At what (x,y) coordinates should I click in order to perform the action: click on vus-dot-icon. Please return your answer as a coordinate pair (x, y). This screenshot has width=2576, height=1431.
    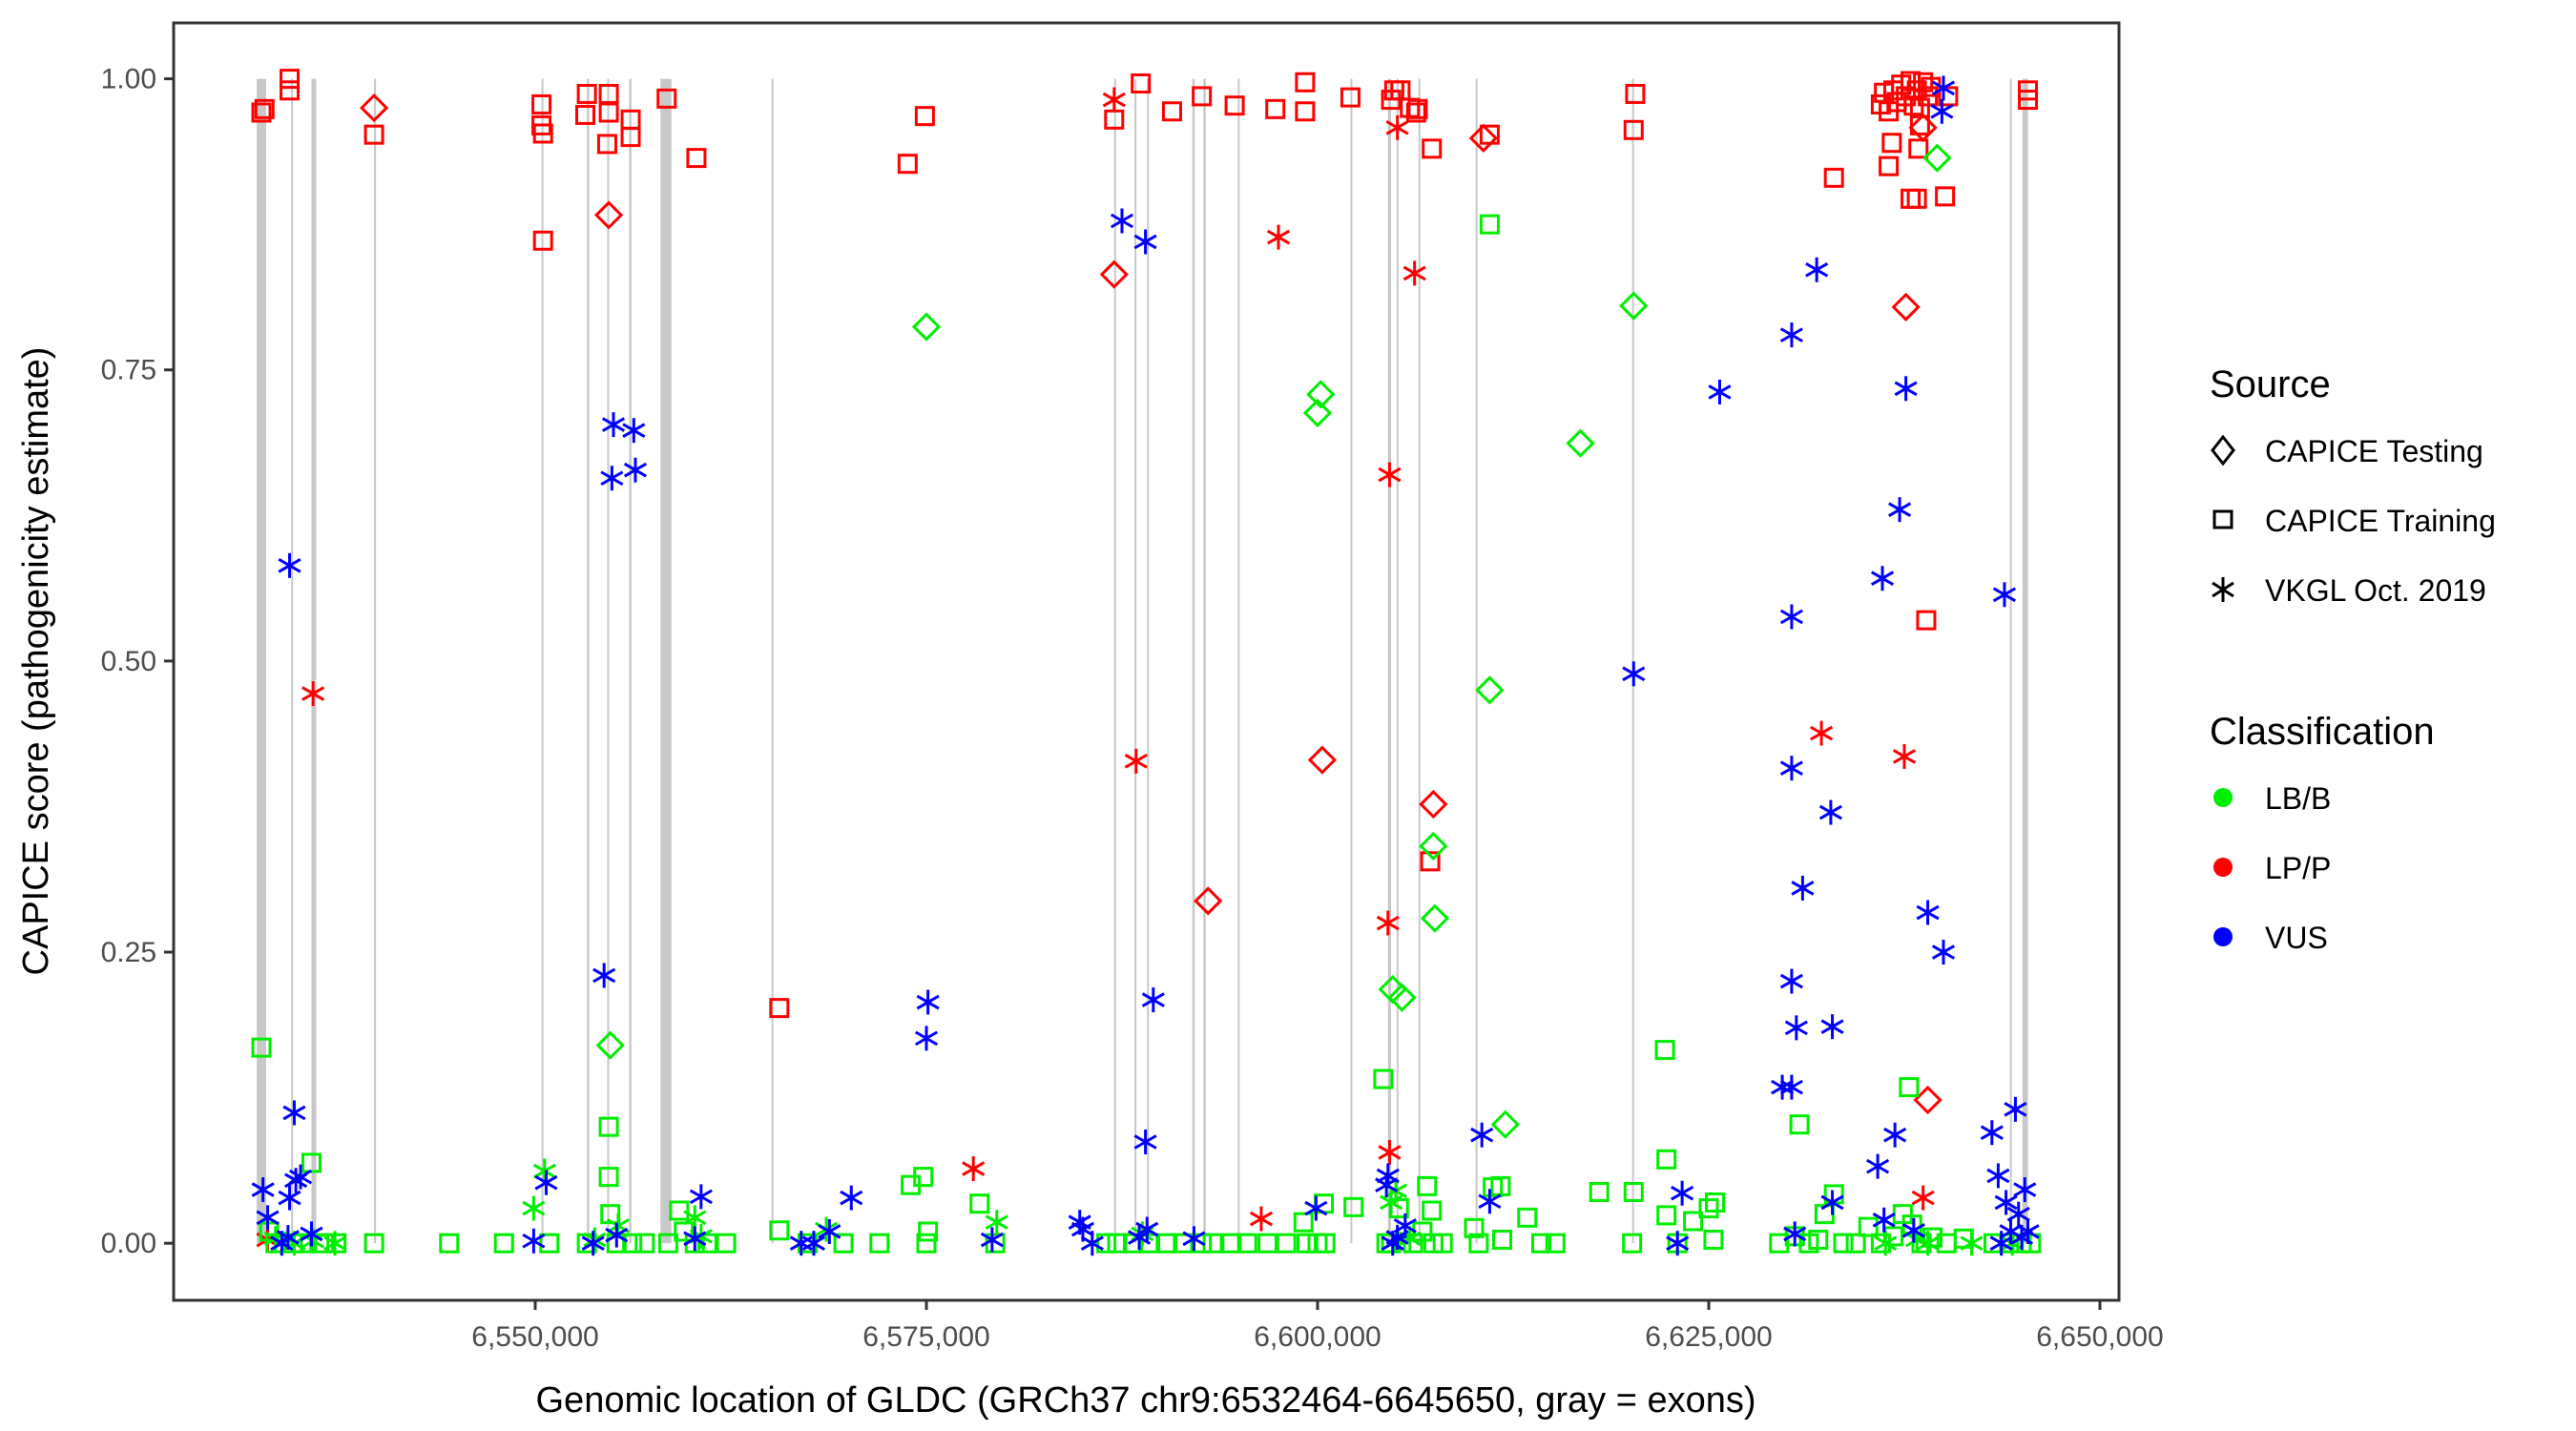
    Looking at the image, I should click on (2223, 936).